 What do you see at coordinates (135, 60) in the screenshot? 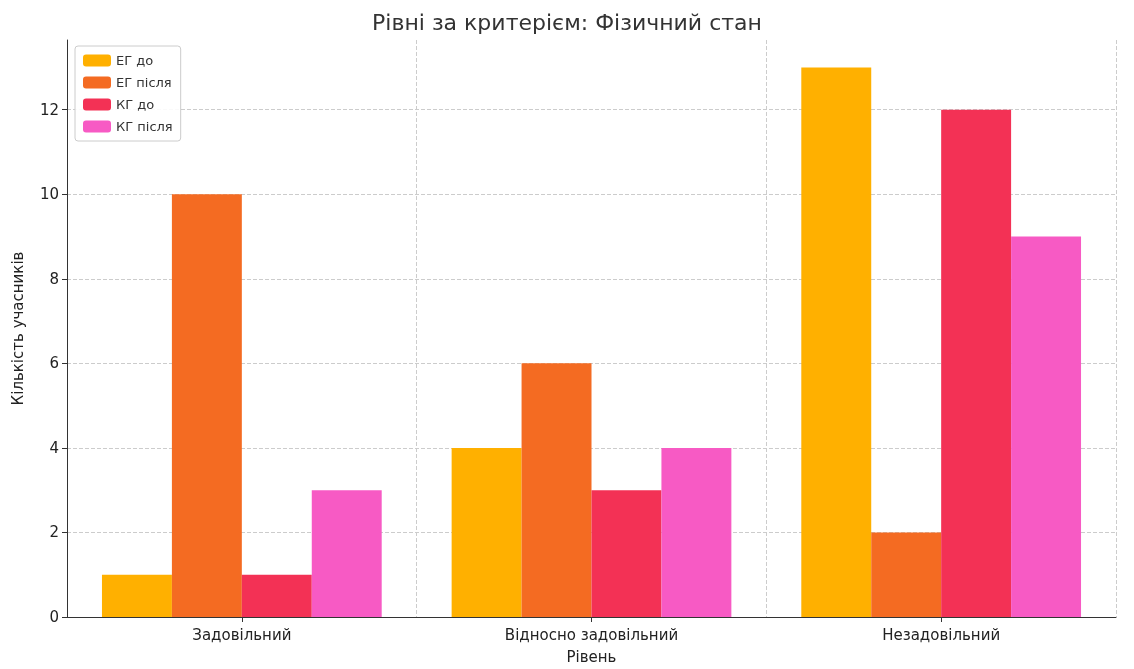
I see `legend-label: ЕГ до` at bounding box center [135, 60].